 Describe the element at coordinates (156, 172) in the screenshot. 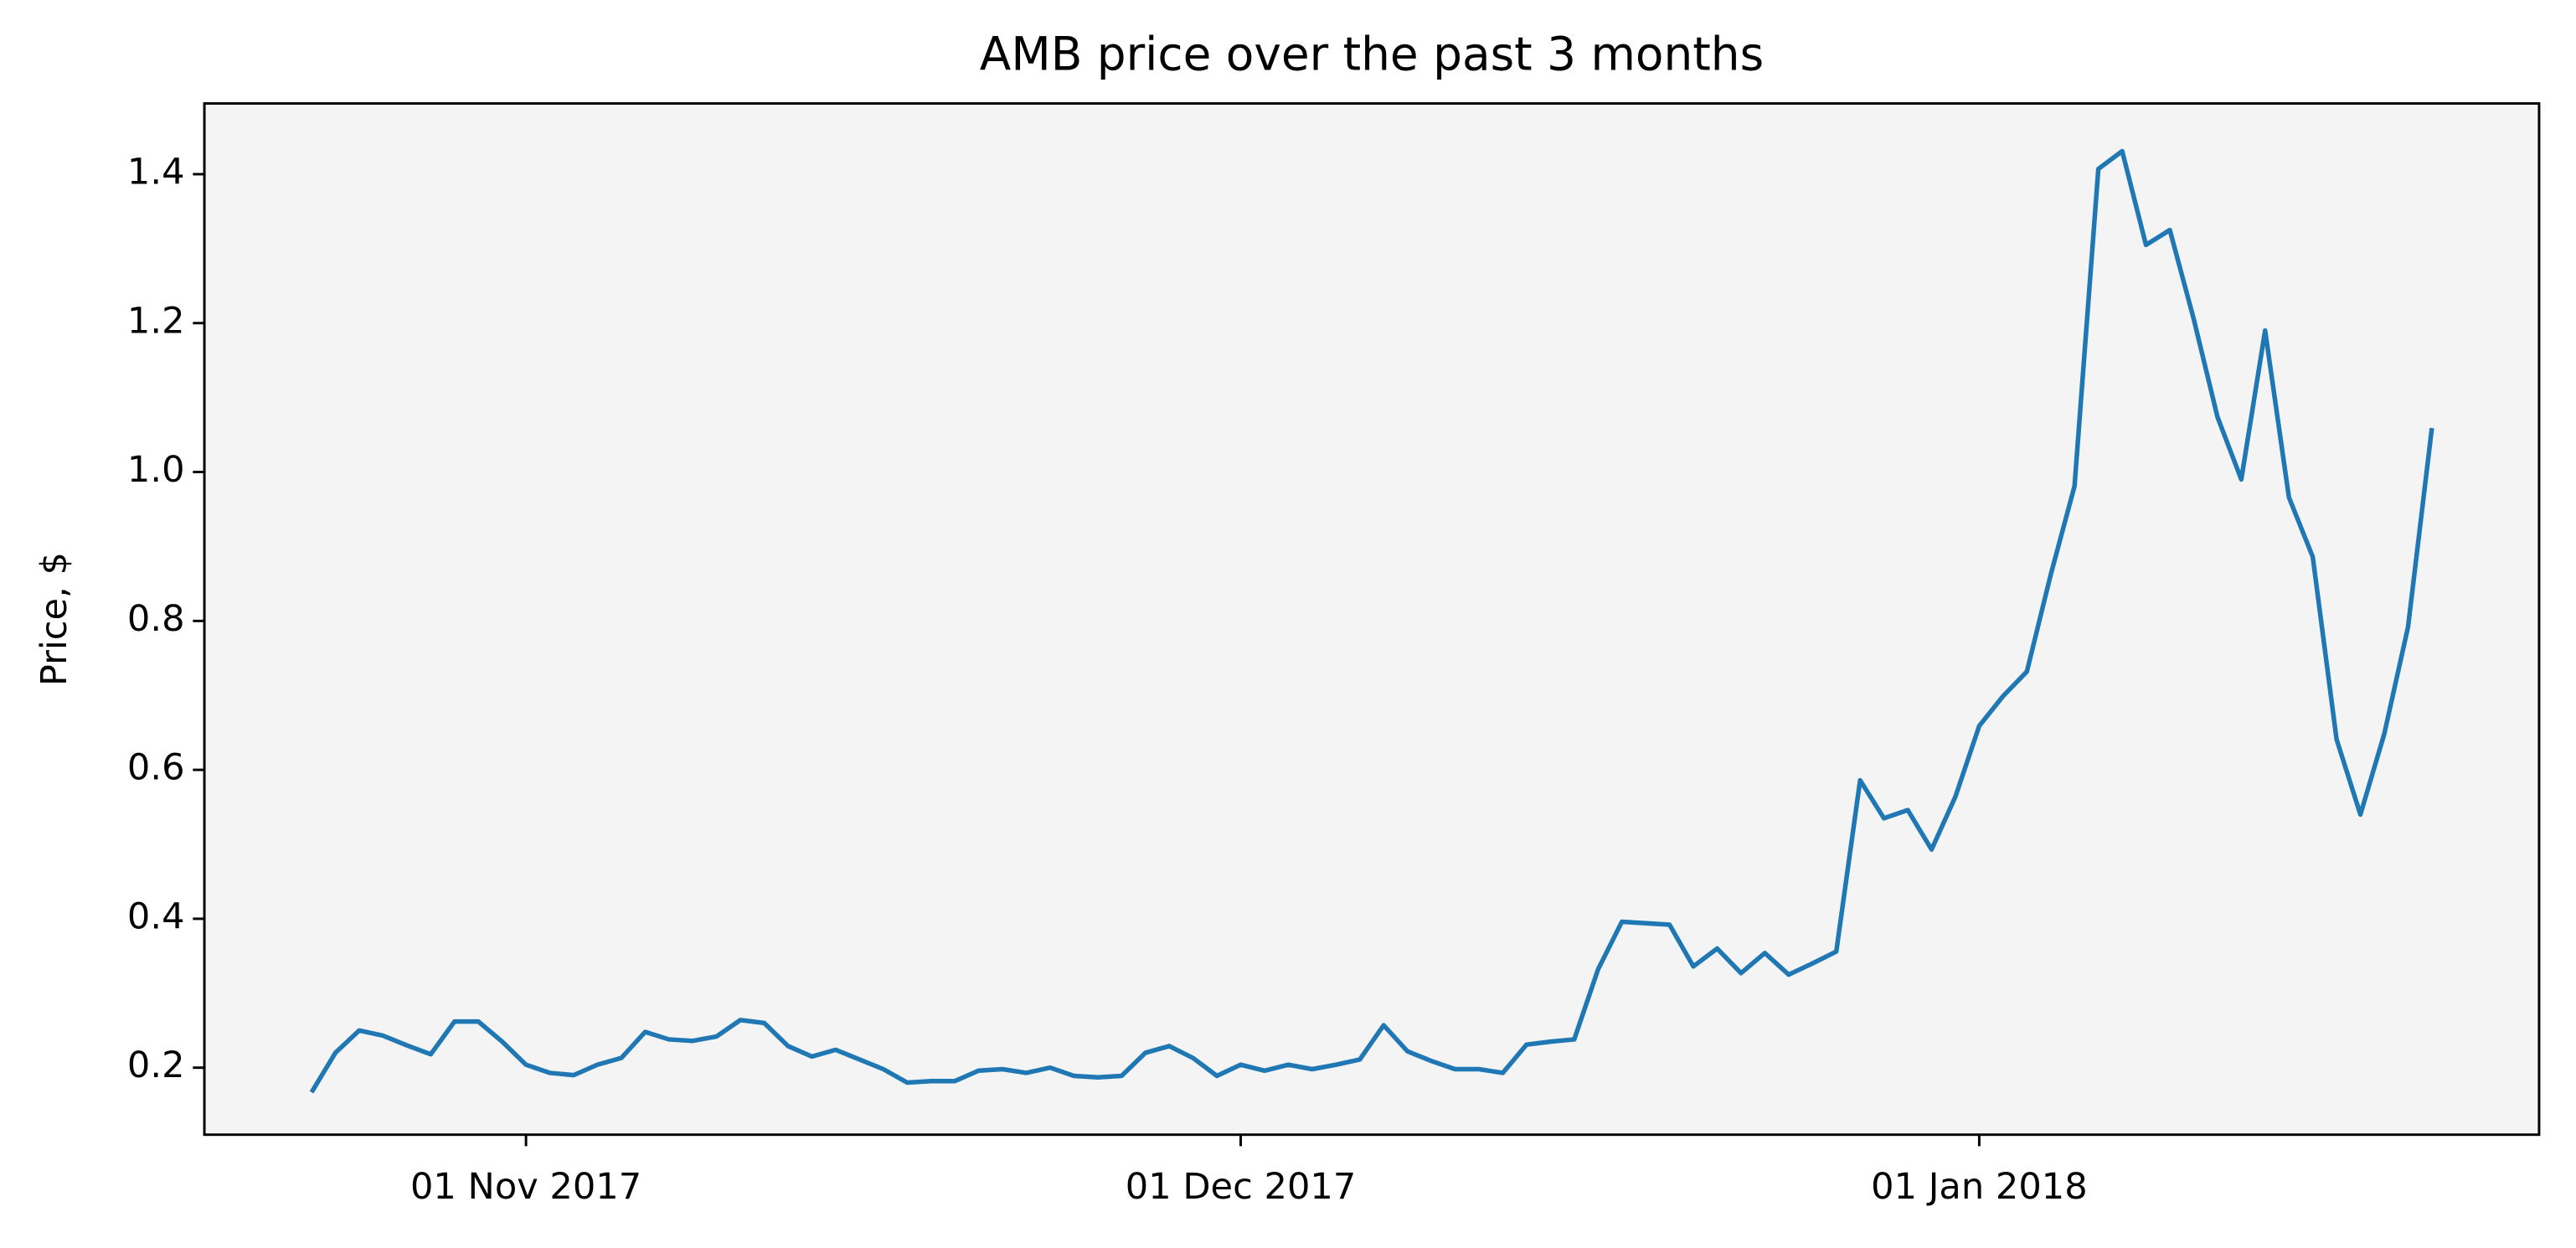

I see `y-tick-label: 1.4` at that location.